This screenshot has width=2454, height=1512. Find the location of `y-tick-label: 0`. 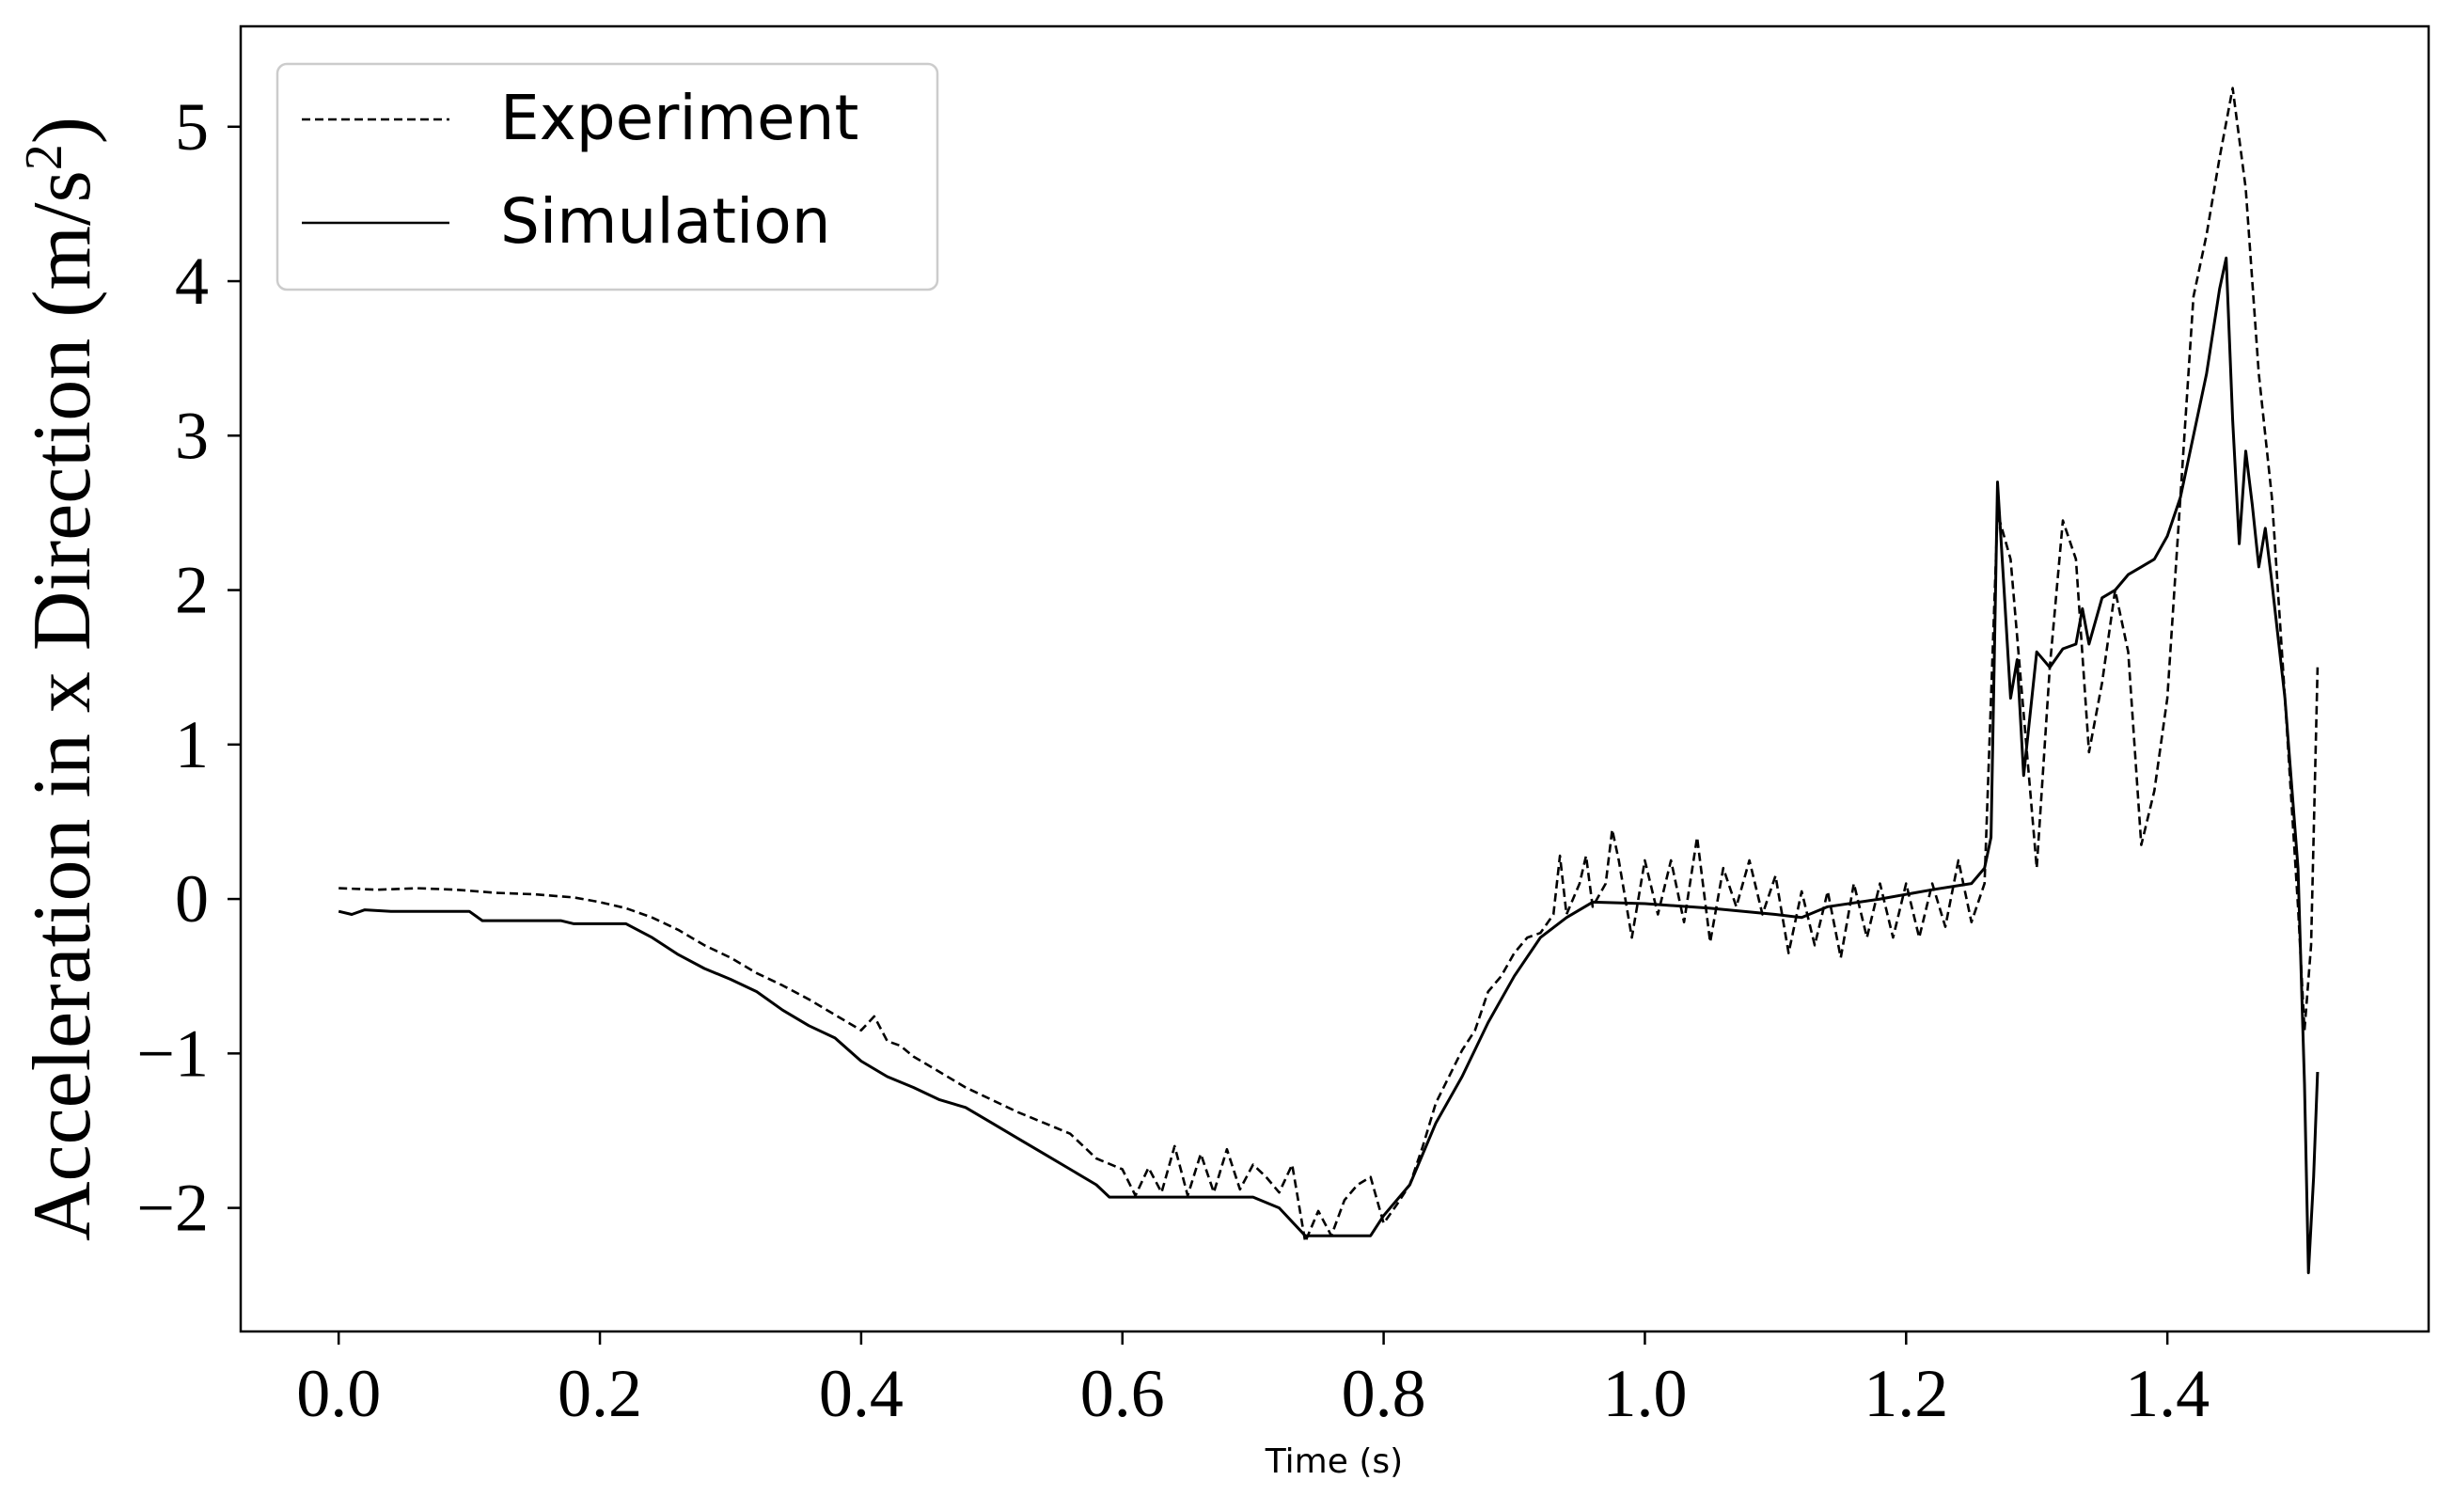

y-tick-label: 0 is located at coordinates (192, 899).